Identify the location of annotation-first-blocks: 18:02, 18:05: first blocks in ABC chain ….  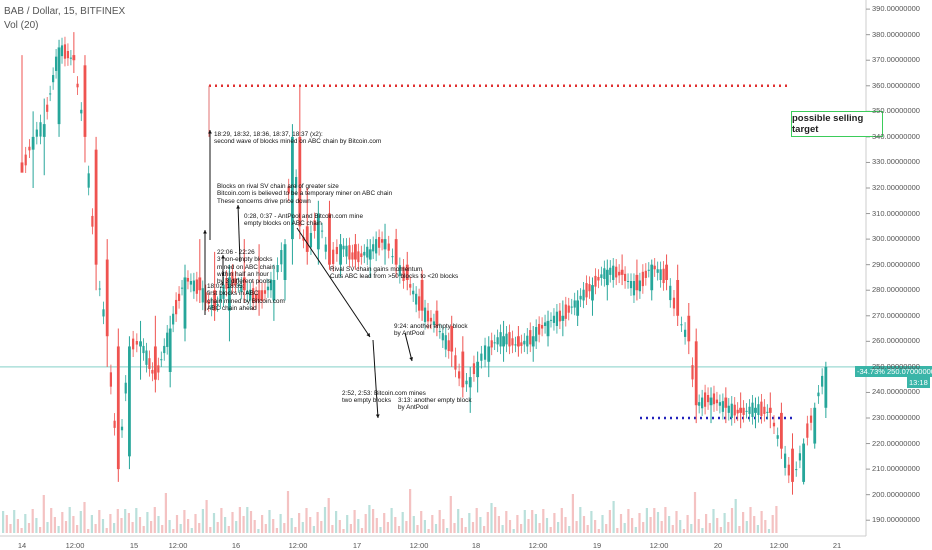
(246, 297).